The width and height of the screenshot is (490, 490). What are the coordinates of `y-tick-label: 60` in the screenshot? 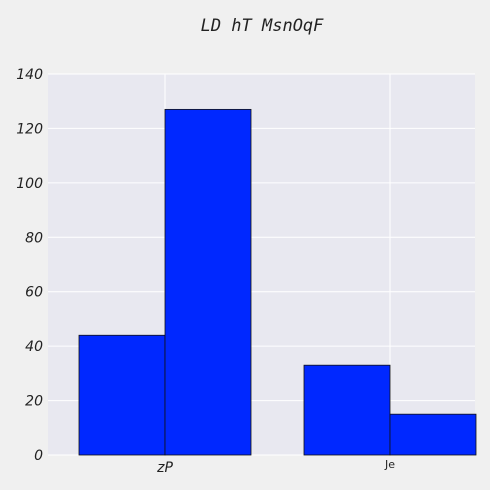 It's located at (34, 293).